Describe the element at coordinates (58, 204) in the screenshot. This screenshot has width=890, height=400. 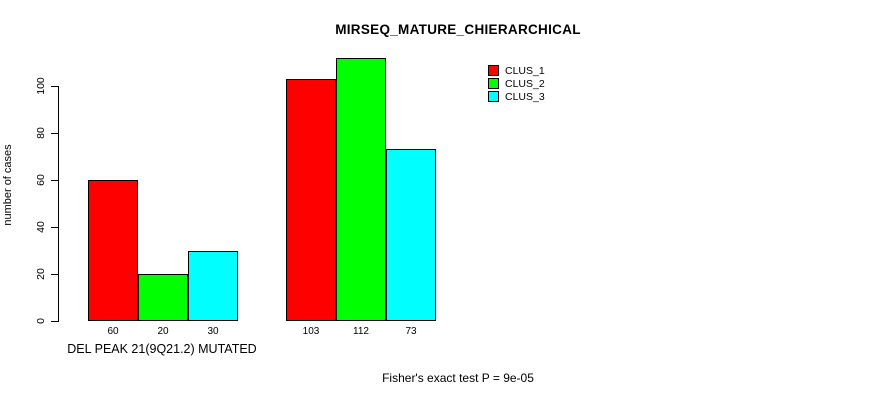
I see `y-axis-line` at that location.